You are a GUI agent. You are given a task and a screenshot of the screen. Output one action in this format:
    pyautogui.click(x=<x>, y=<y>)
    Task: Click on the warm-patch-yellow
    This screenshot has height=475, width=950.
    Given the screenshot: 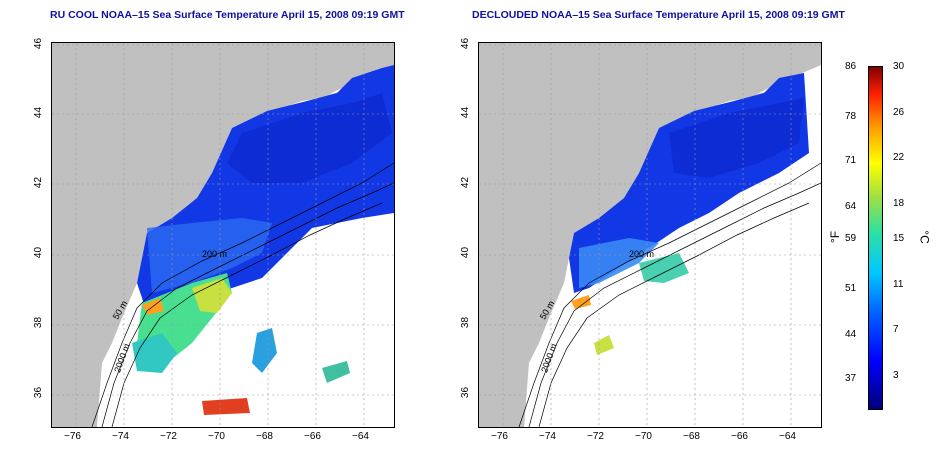 What is the action you would take?
    pyautogui.click(x=212, y=295)
    